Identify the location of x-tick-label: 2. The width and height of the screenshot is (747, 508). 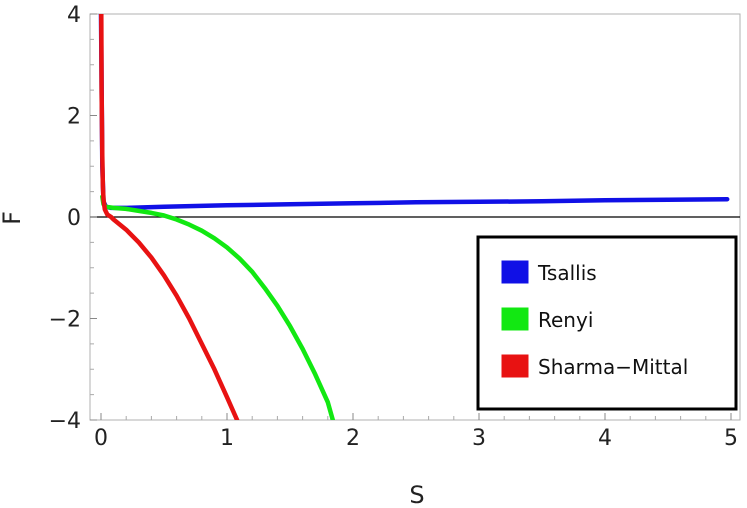
(353, 438).